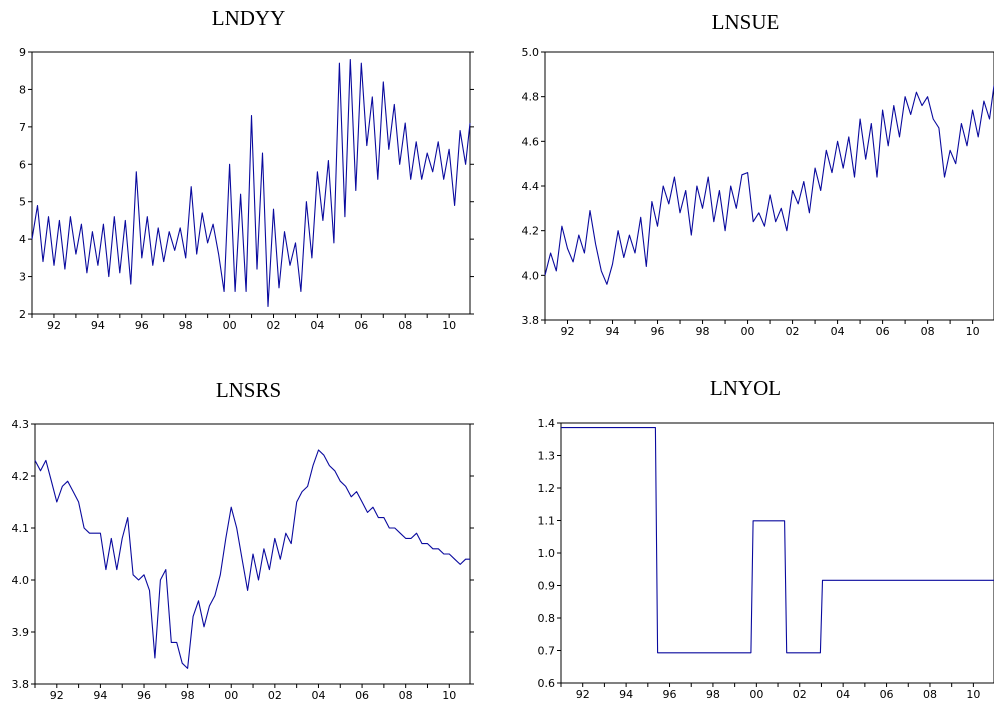 The image size is (994, 708). Describe the element at coordinates (22, 164) in the screenshot. I see `y-tick-label: 6` at that location.